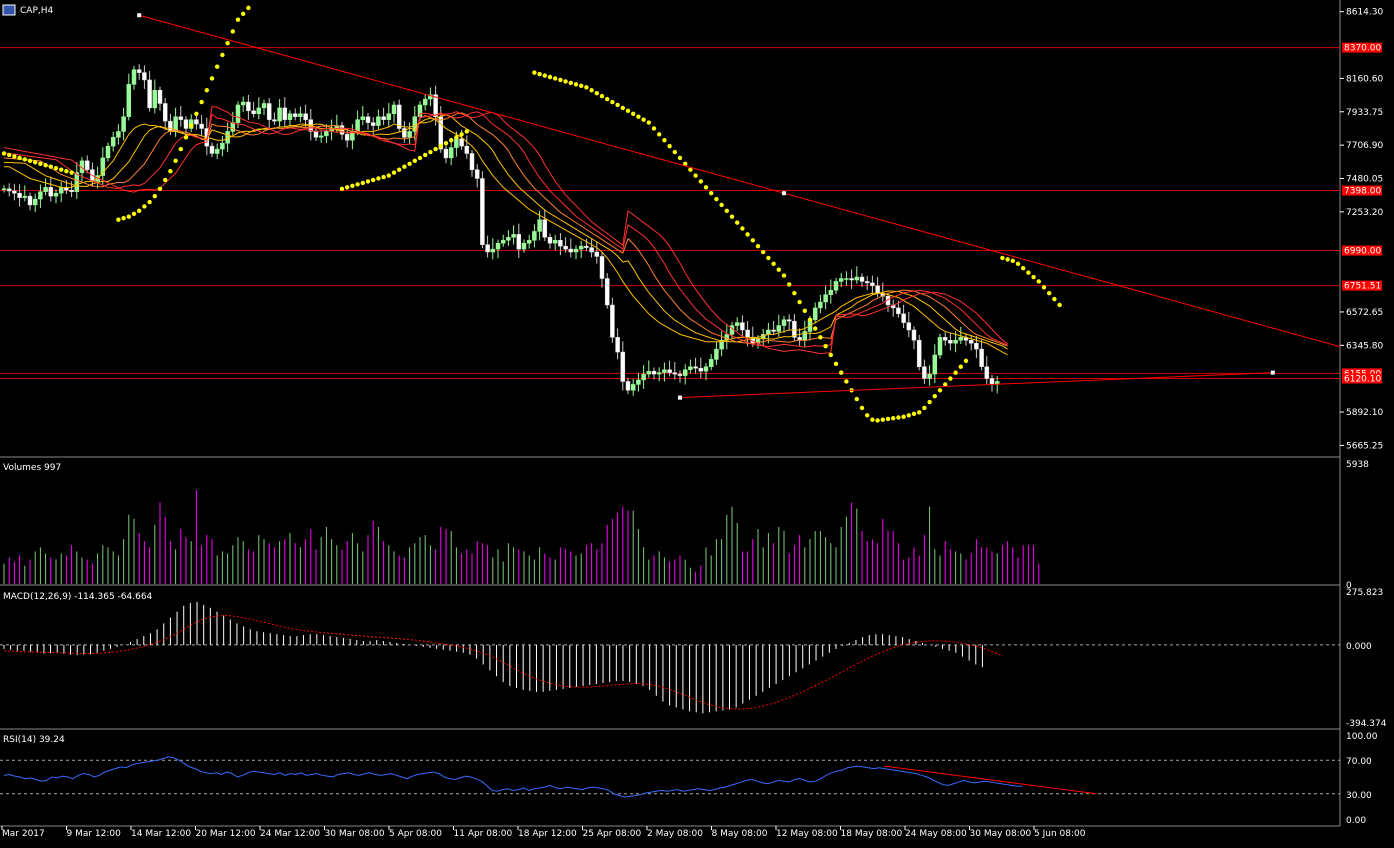 This screenshot has height=848, width=1394. Describe the element at coordinates (976, 385) in the screenshot. I see `trendline` at that location.